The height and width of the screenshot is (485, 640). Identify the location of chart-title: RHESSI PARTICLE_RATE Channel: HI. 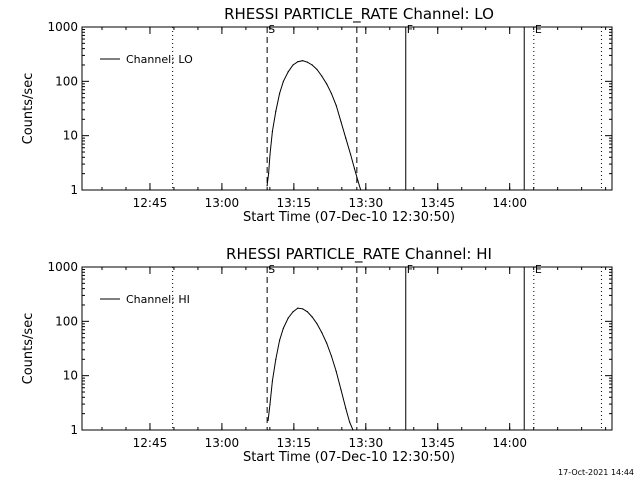
(359, 254).